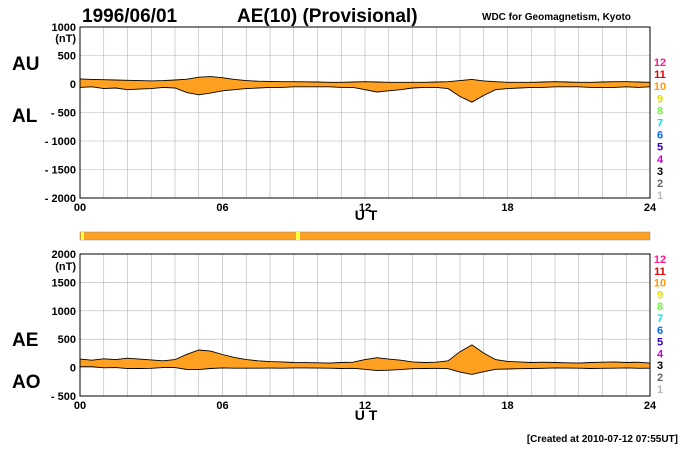 This screenshot has width=700, height=455. What do you see at coordinates (556, 17) in the screenshot?
I see `source-label: WDC for Geomagnetism, Kyoto` at bounding box center [556, 17].